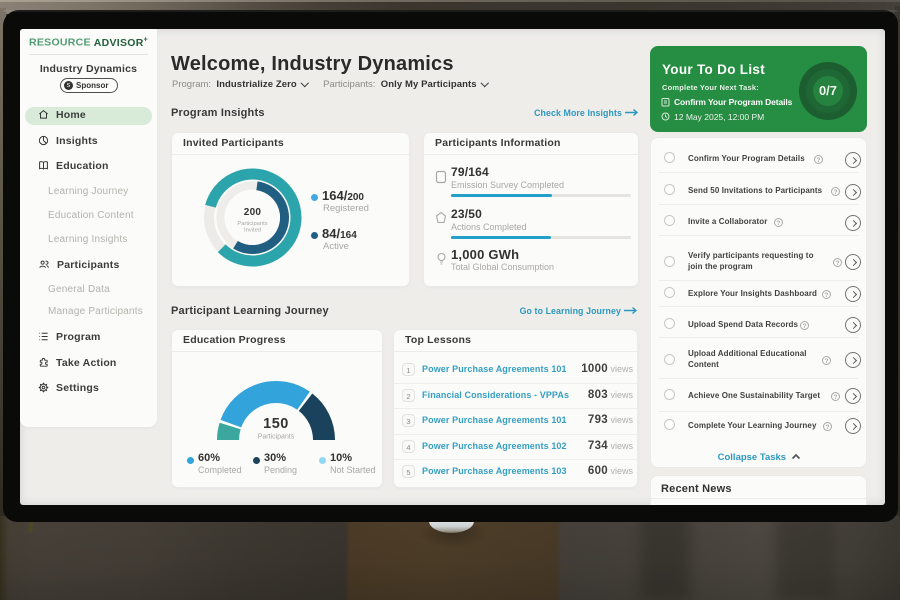 This screenshot has height=600, width=900. I want to click on svg-text: 150, so click(276, 424).